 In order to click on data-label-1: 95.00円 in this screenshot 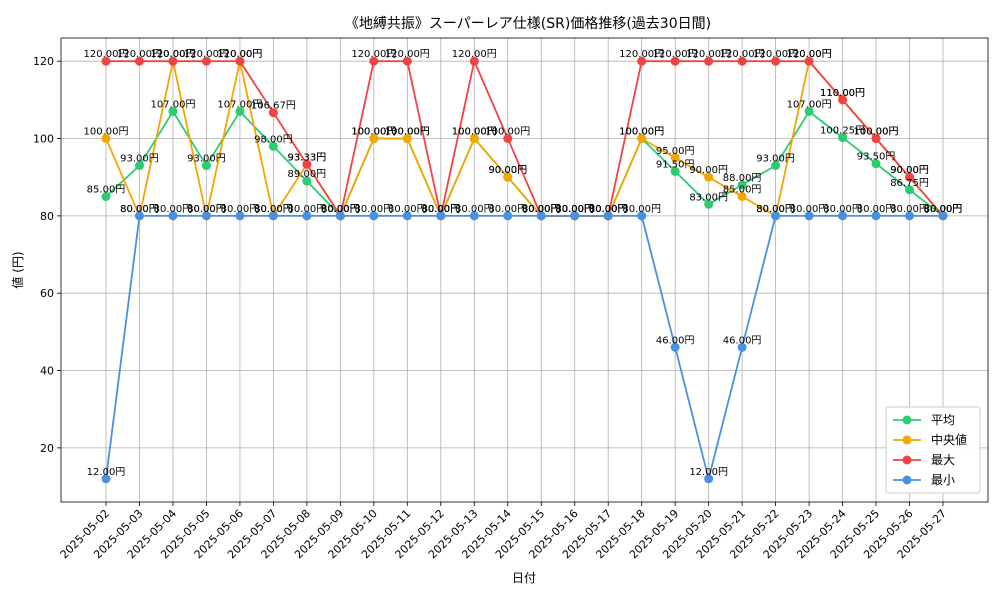, I will do `click(675, 151)`.